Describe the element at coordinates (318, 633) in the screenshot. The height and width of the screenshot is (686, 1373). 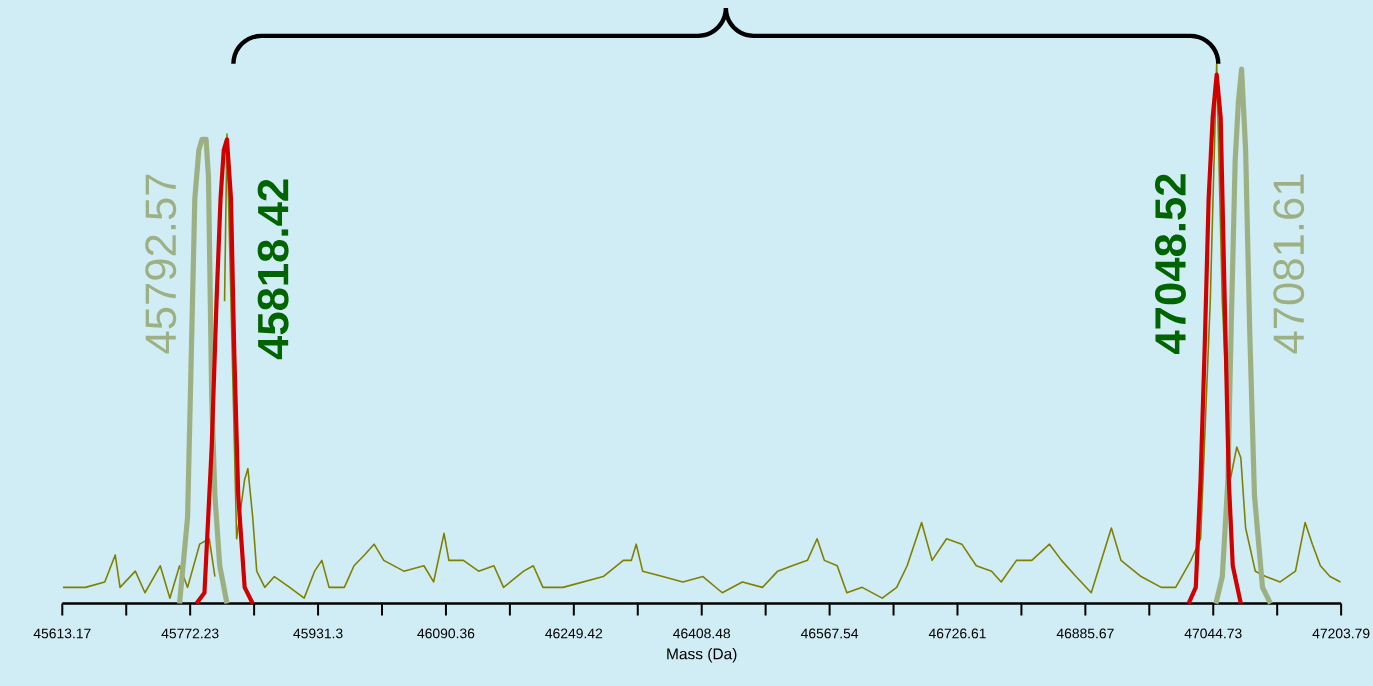
I see `x-tick-label: 45931.3` at that location.